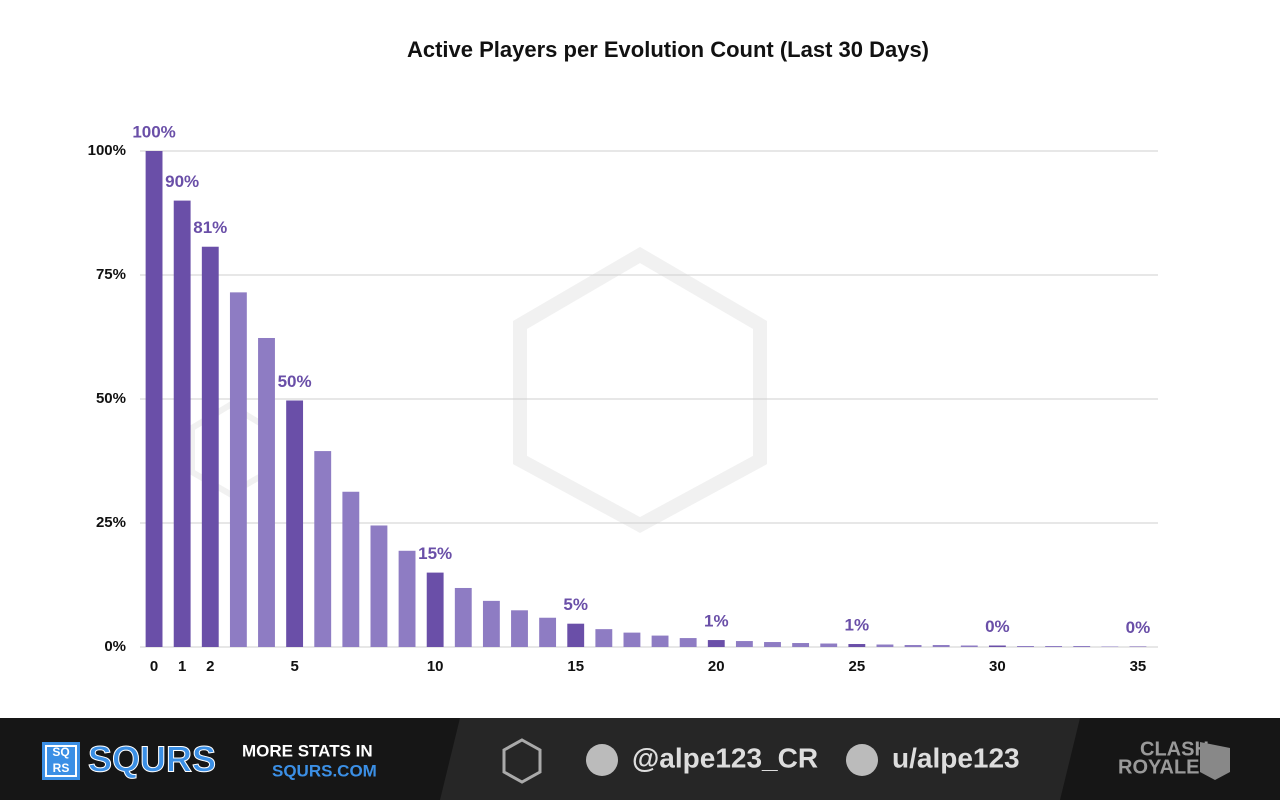 This screenshot has height=800, width=1280. What do you see at coordinates (115, 646) in the screenshot?
I see `y-tick-label: 0%` at bounding box center [115, 646].